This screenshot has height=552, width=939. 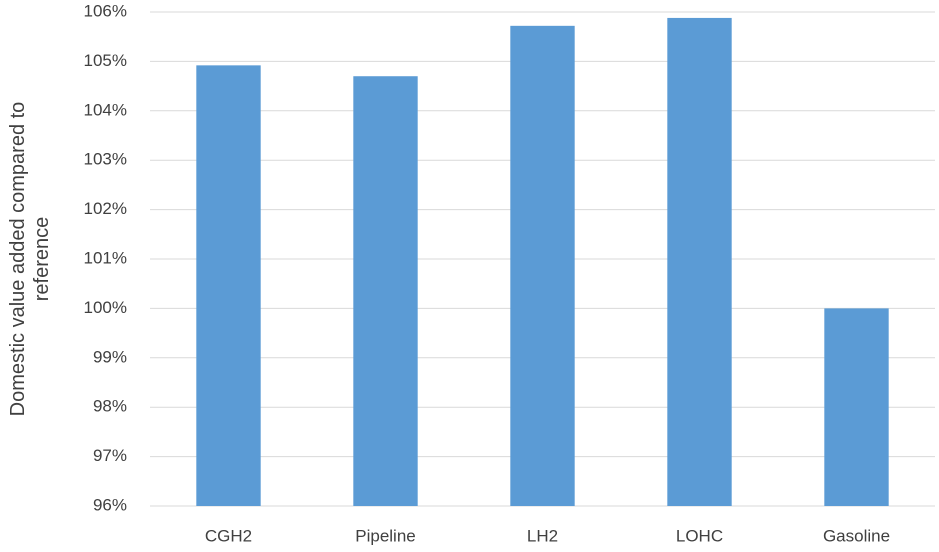 What do you see at coordinates (110, 504) in the screenshot?
I see `y-tick-label: 96%` at bounding box center [110, 504].